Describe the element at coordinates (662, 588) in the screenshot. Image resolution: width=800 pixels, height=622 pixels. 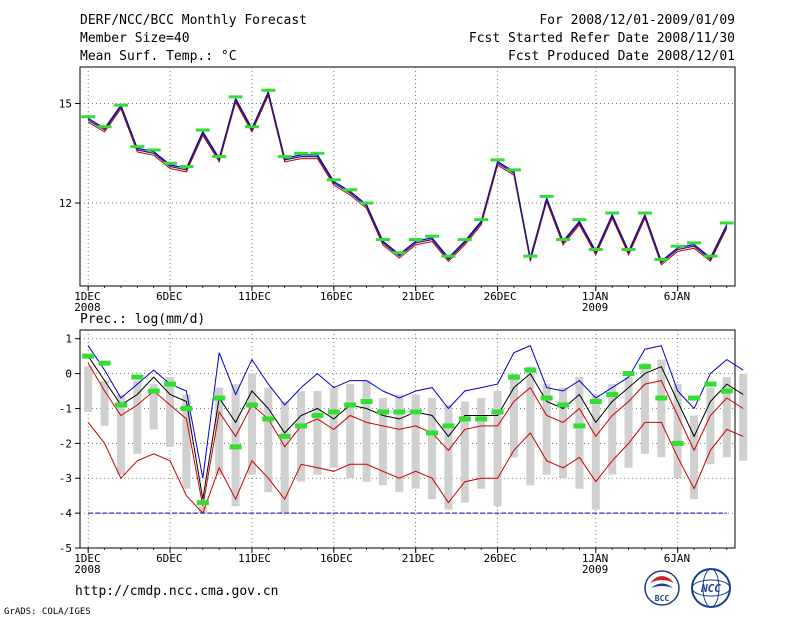
I see `bcc-logo-ring` at that location.